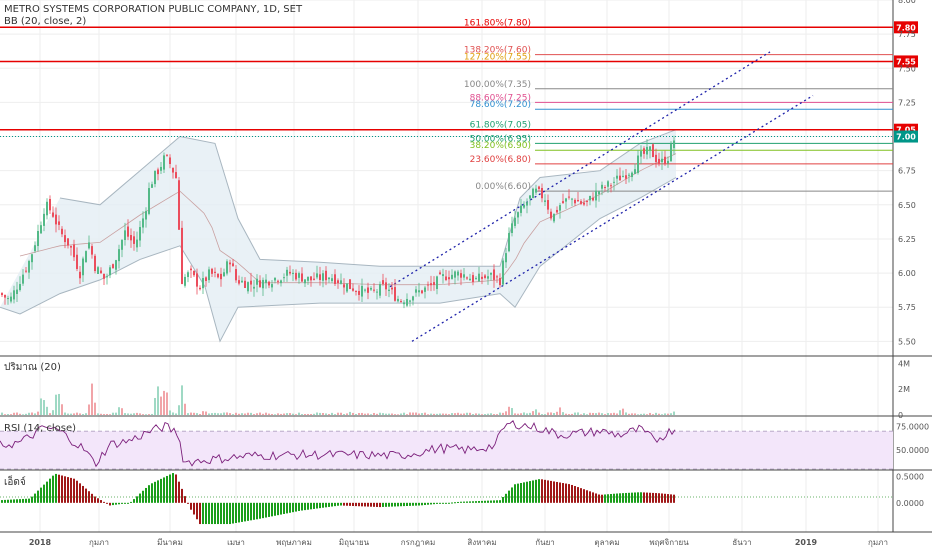 This screenshot has width=932, height=554. I want to click on price-tick-label: 8.00, so click(907, 2).